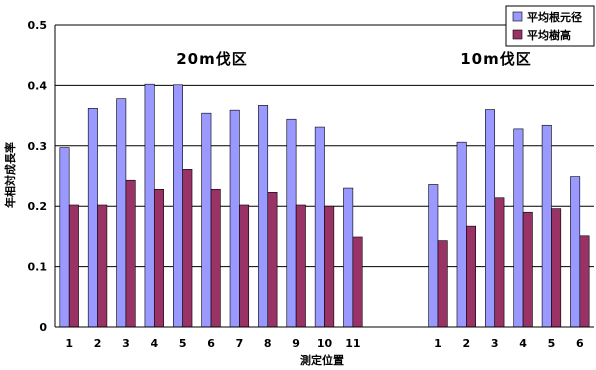 This screenshot has width=596, height=370. I want to click on legend-label-root-diameter: 平均根元径, so click(554, 17).